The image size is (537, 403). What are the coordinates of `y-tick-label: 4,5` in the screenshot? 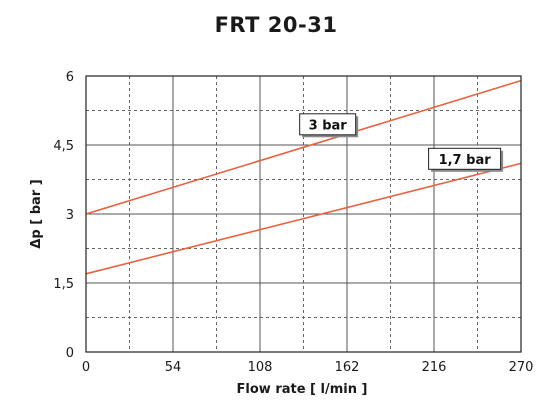 It's located at (63, 146).